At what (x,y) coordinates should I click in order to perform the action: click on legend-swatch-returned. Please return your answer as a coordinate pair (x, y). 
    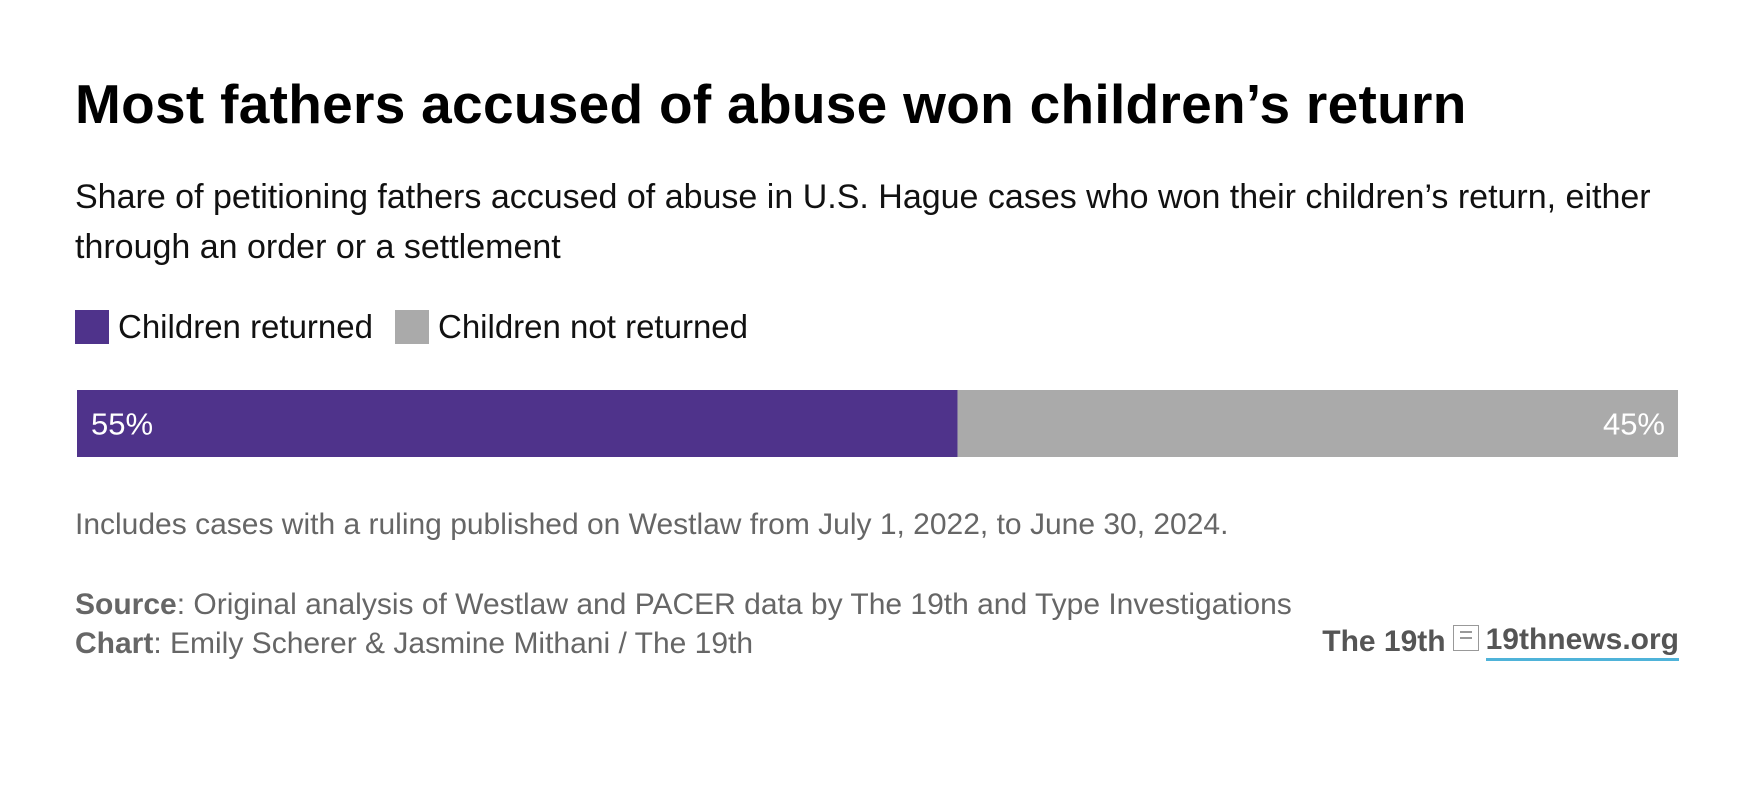
    Looking at the image, I should click on (92, 327).